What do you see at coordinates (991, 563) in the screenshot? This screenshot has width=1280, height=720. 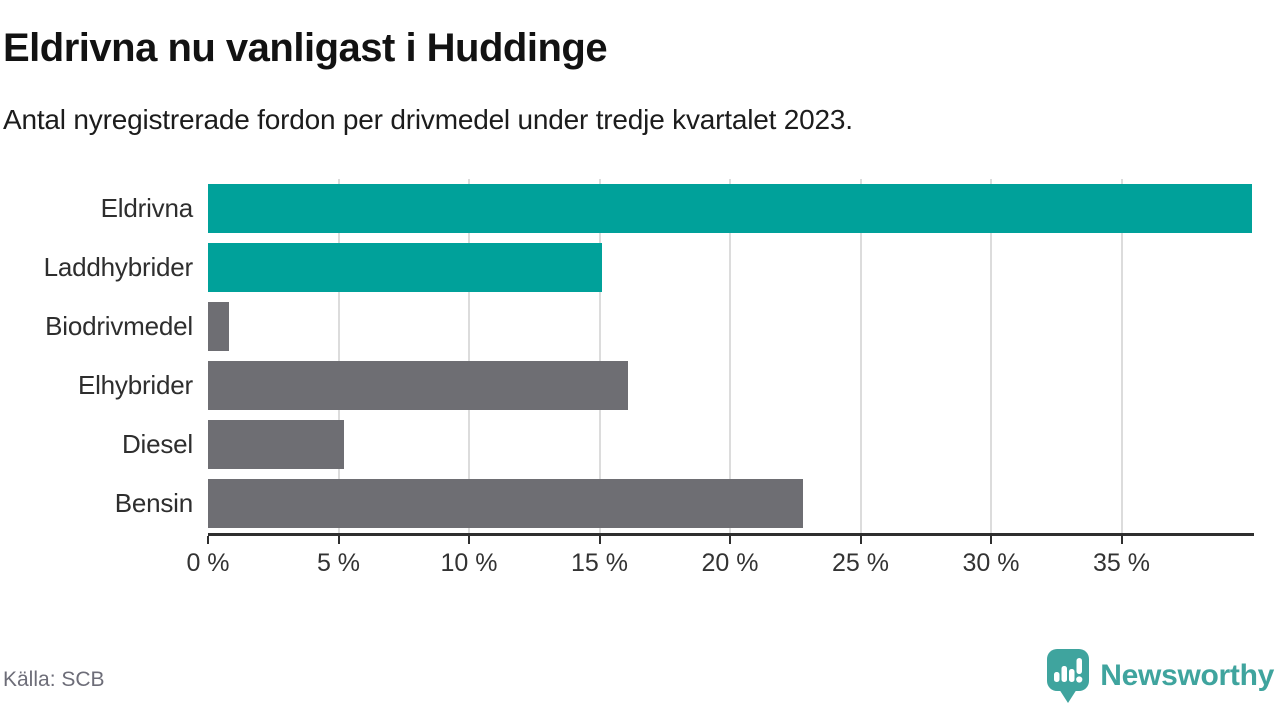 I see `x-axis-tick-label: 30 %` at bounding box center [991, 563].